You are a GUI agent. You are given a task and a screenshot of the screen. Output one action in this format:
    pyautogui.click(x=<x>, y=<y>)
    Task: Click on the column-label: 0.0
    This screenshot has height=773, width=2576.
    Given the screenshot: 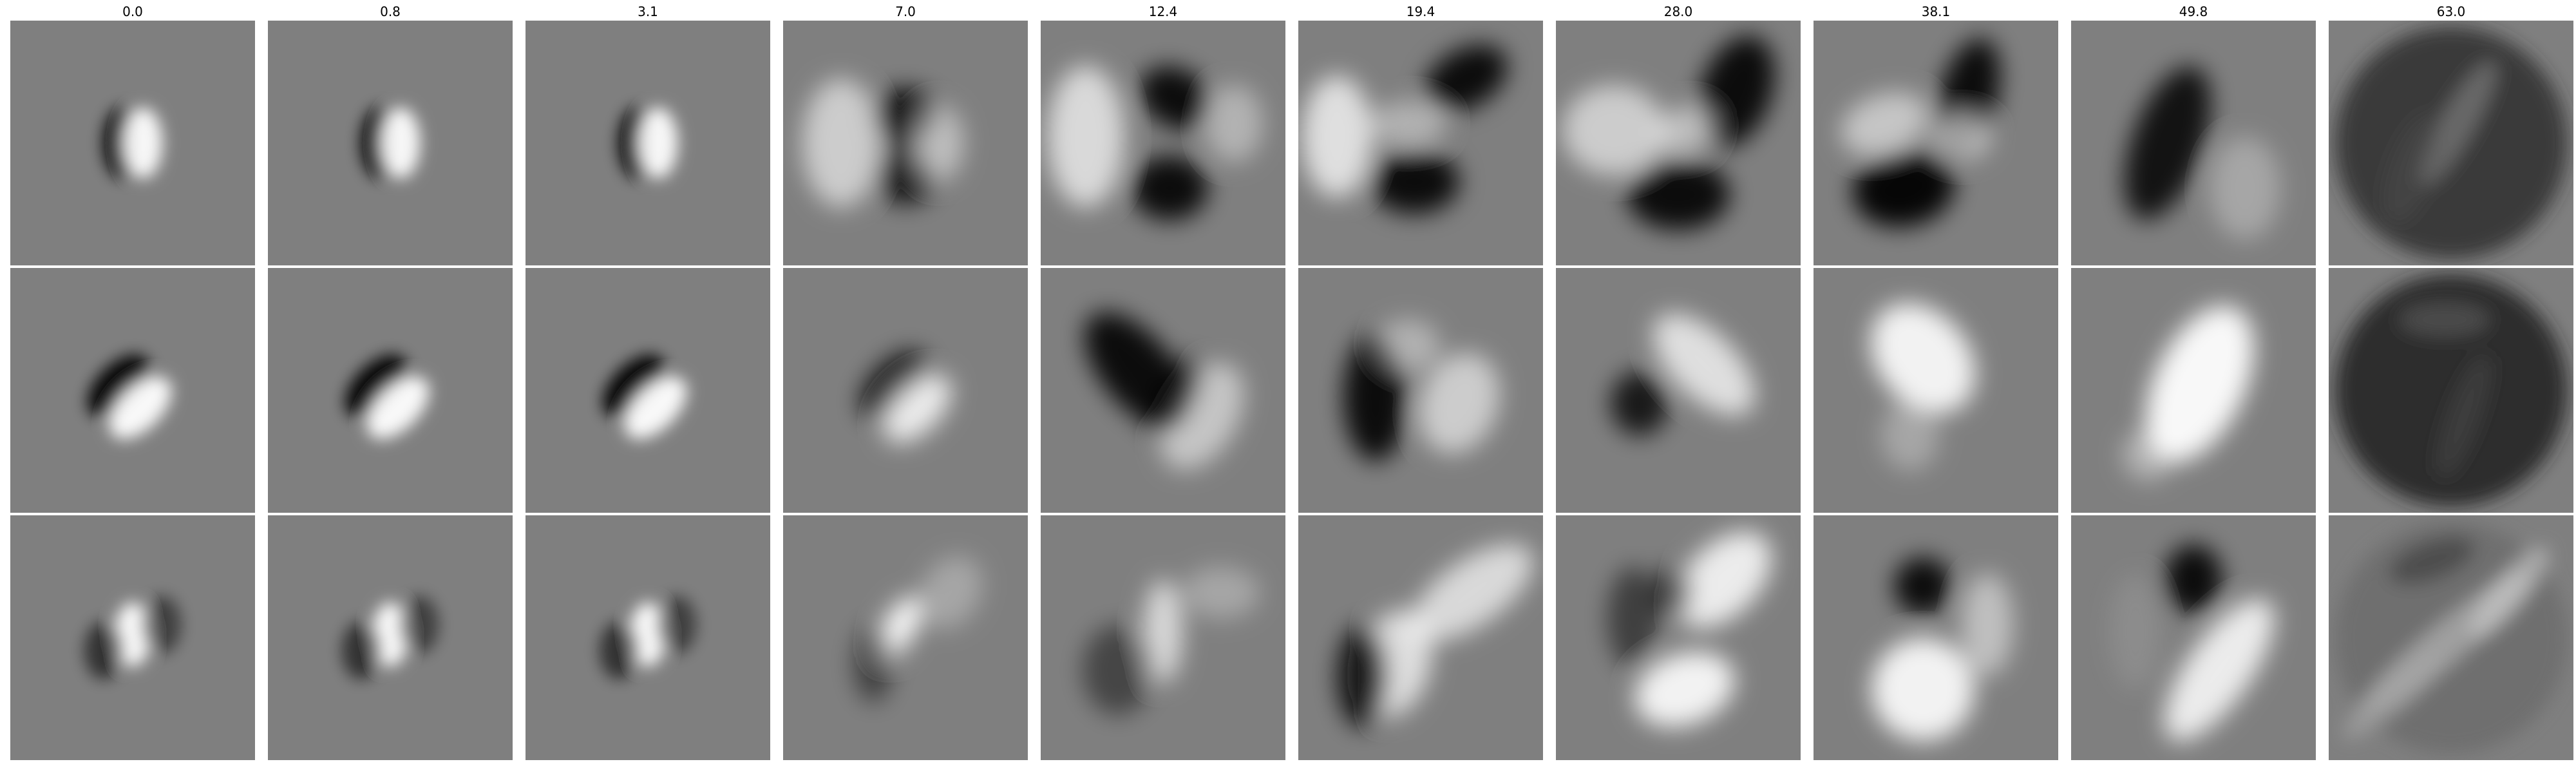 What is the action you would take?
    pyautogui.click(x=132, y=11)
    